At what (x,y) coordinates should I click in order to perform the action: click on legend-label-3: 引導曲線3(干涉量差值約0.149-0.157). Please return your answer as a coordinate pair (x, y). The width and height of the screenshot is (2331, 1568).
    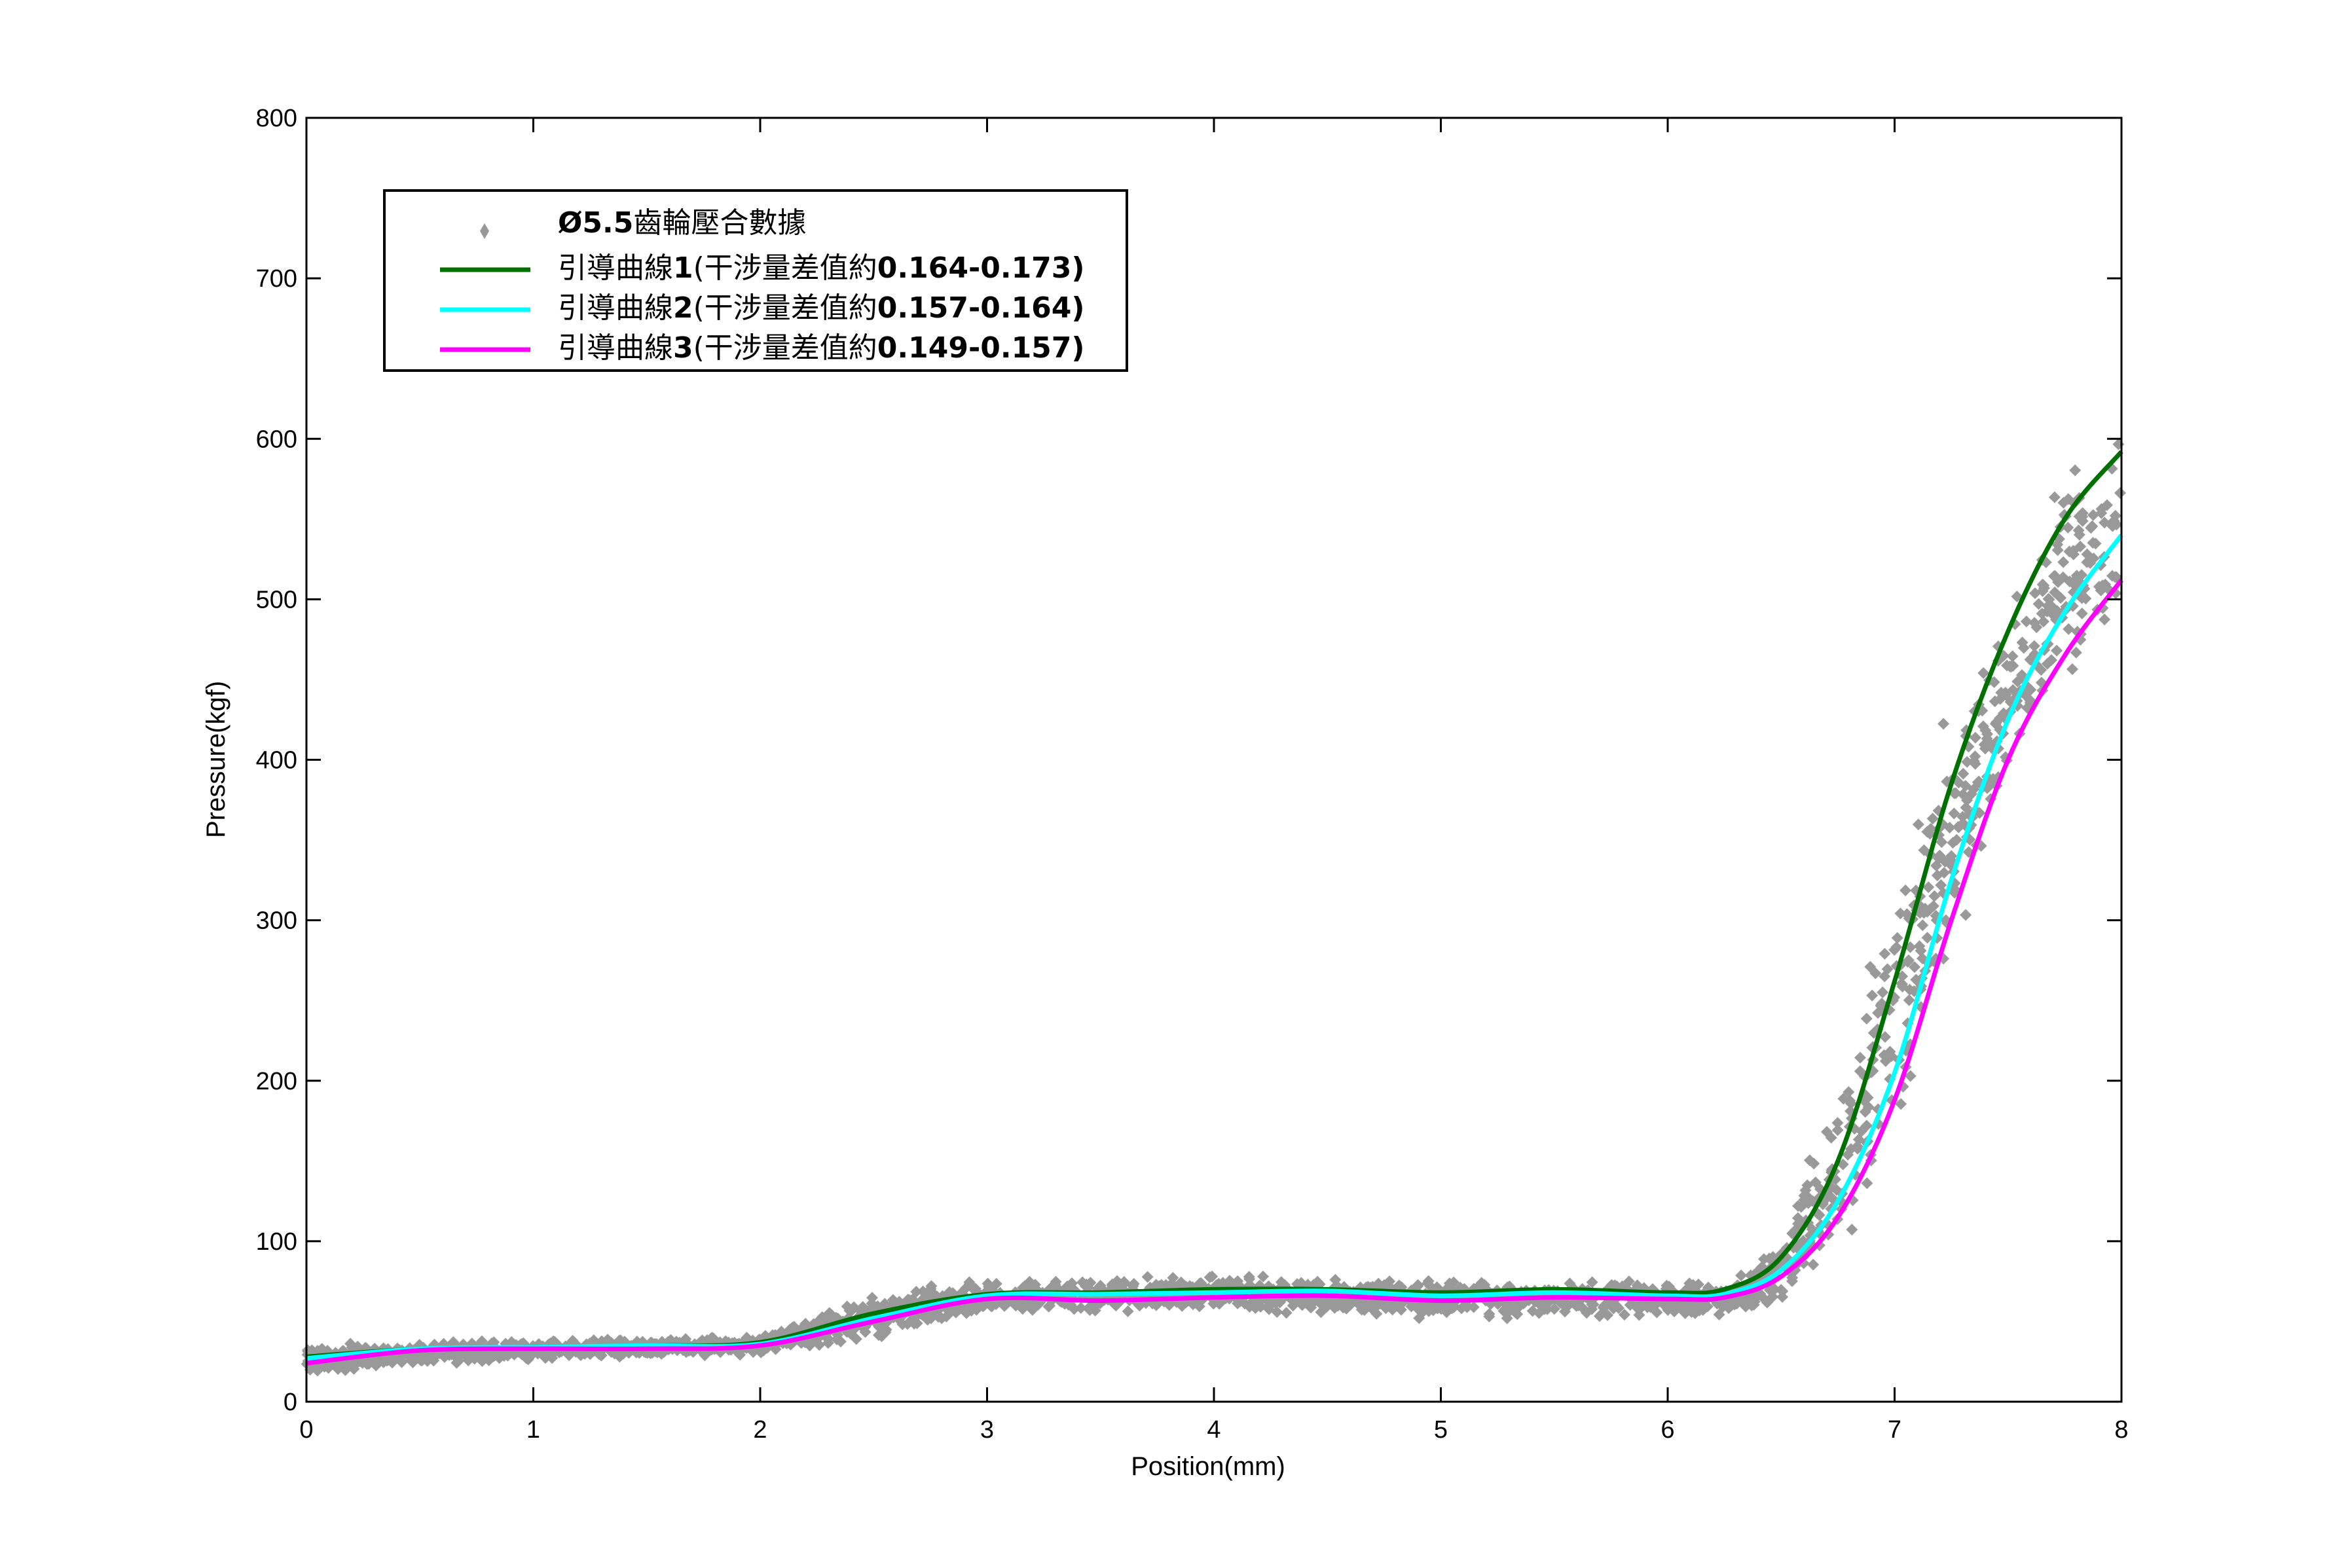
    Looking at the image, I should click on (821, 348).